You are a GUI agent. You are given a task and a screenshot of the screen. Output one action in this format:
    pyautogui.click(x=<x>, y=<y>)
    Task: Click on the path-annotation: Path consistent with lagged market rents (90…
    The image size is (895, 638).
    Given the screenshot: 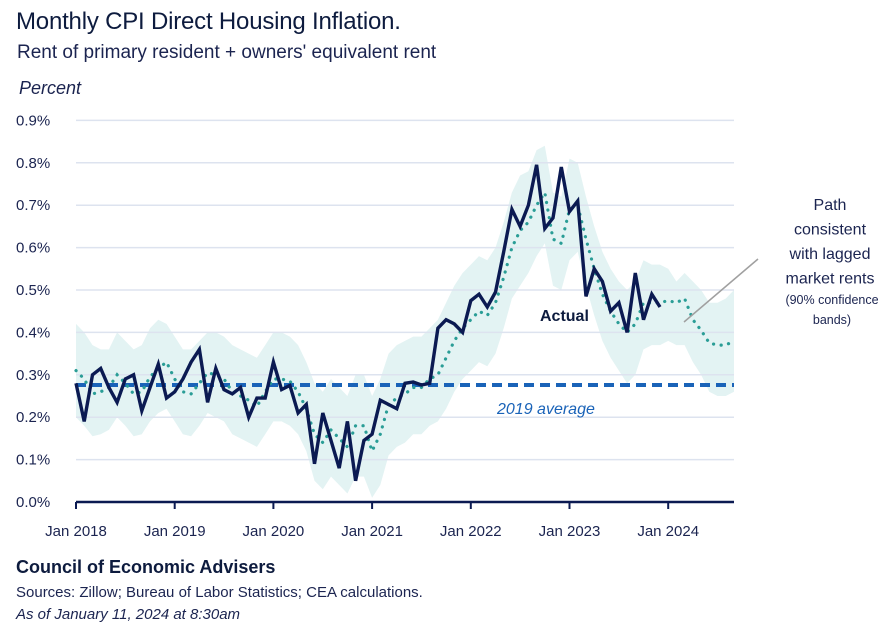 What is the action you would take?
    pyautogui.click(x=831, y=262)
    